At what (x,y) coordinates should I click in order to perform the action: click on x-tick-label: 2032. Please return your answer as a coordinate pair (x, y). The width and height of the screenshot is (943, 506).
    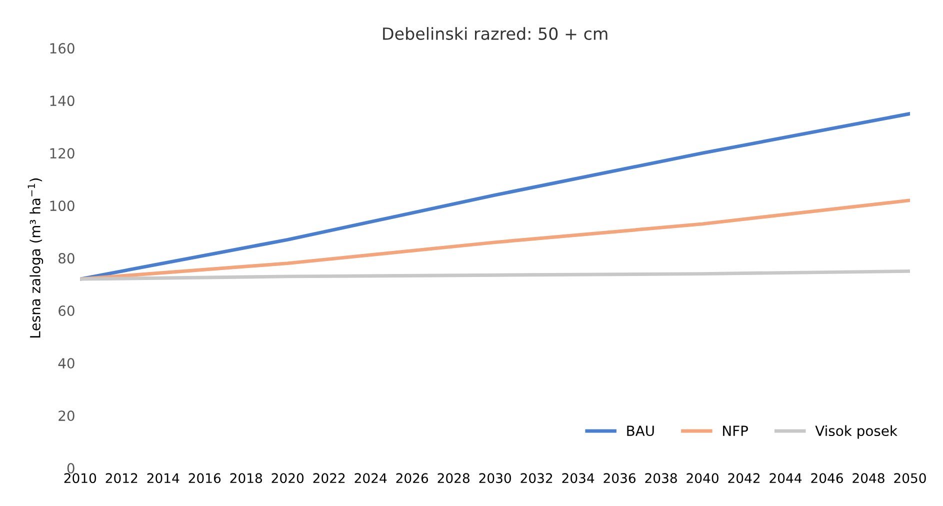
    Looking at the image, I should click on (536, 478).